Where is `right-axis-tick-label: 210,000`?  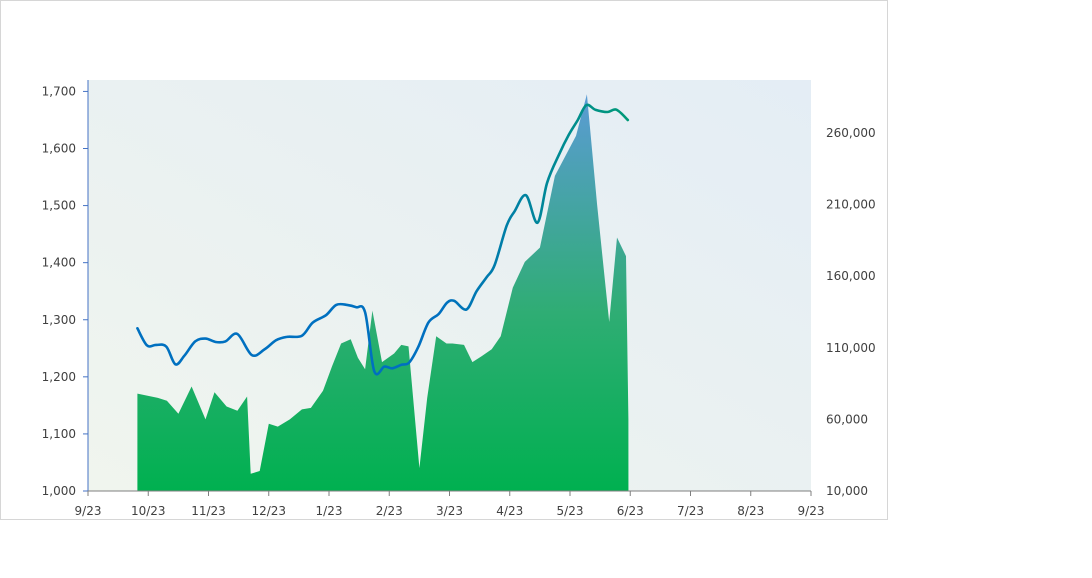 right-axis-tick-label: 210,000 is located at coordinates (851, 205).